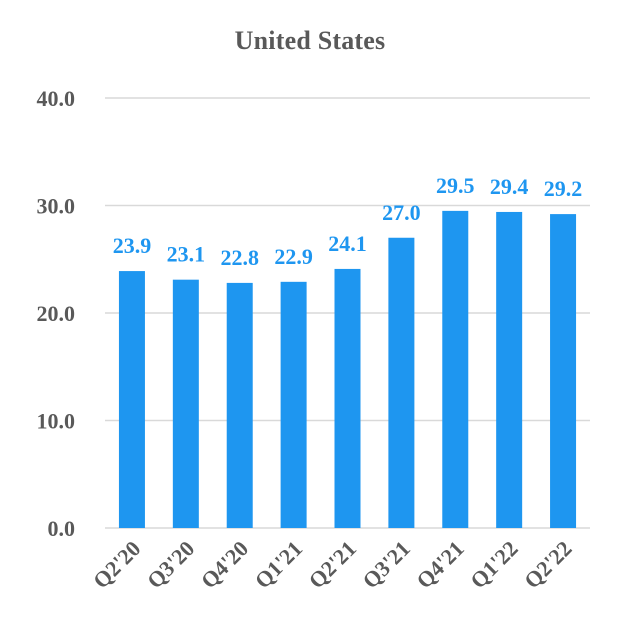  Describe the element at coordinates (563, 188) in the screenshot. I see `data-label: 29.2` at that location.